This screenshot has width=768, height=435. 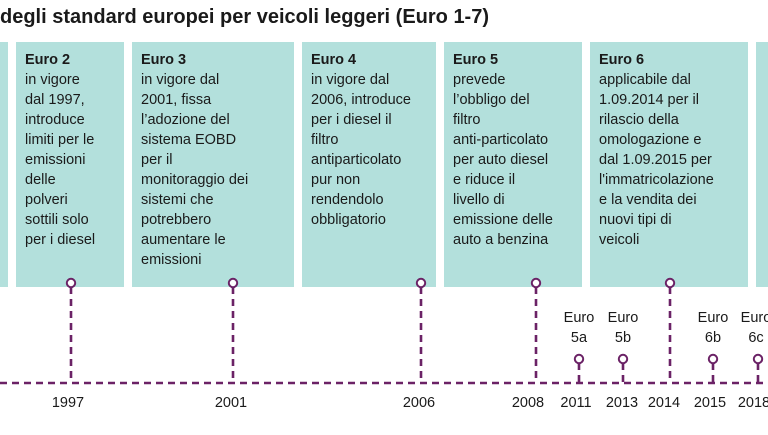 I want to click on year-2015: 2015, so click(x=710, y=403).